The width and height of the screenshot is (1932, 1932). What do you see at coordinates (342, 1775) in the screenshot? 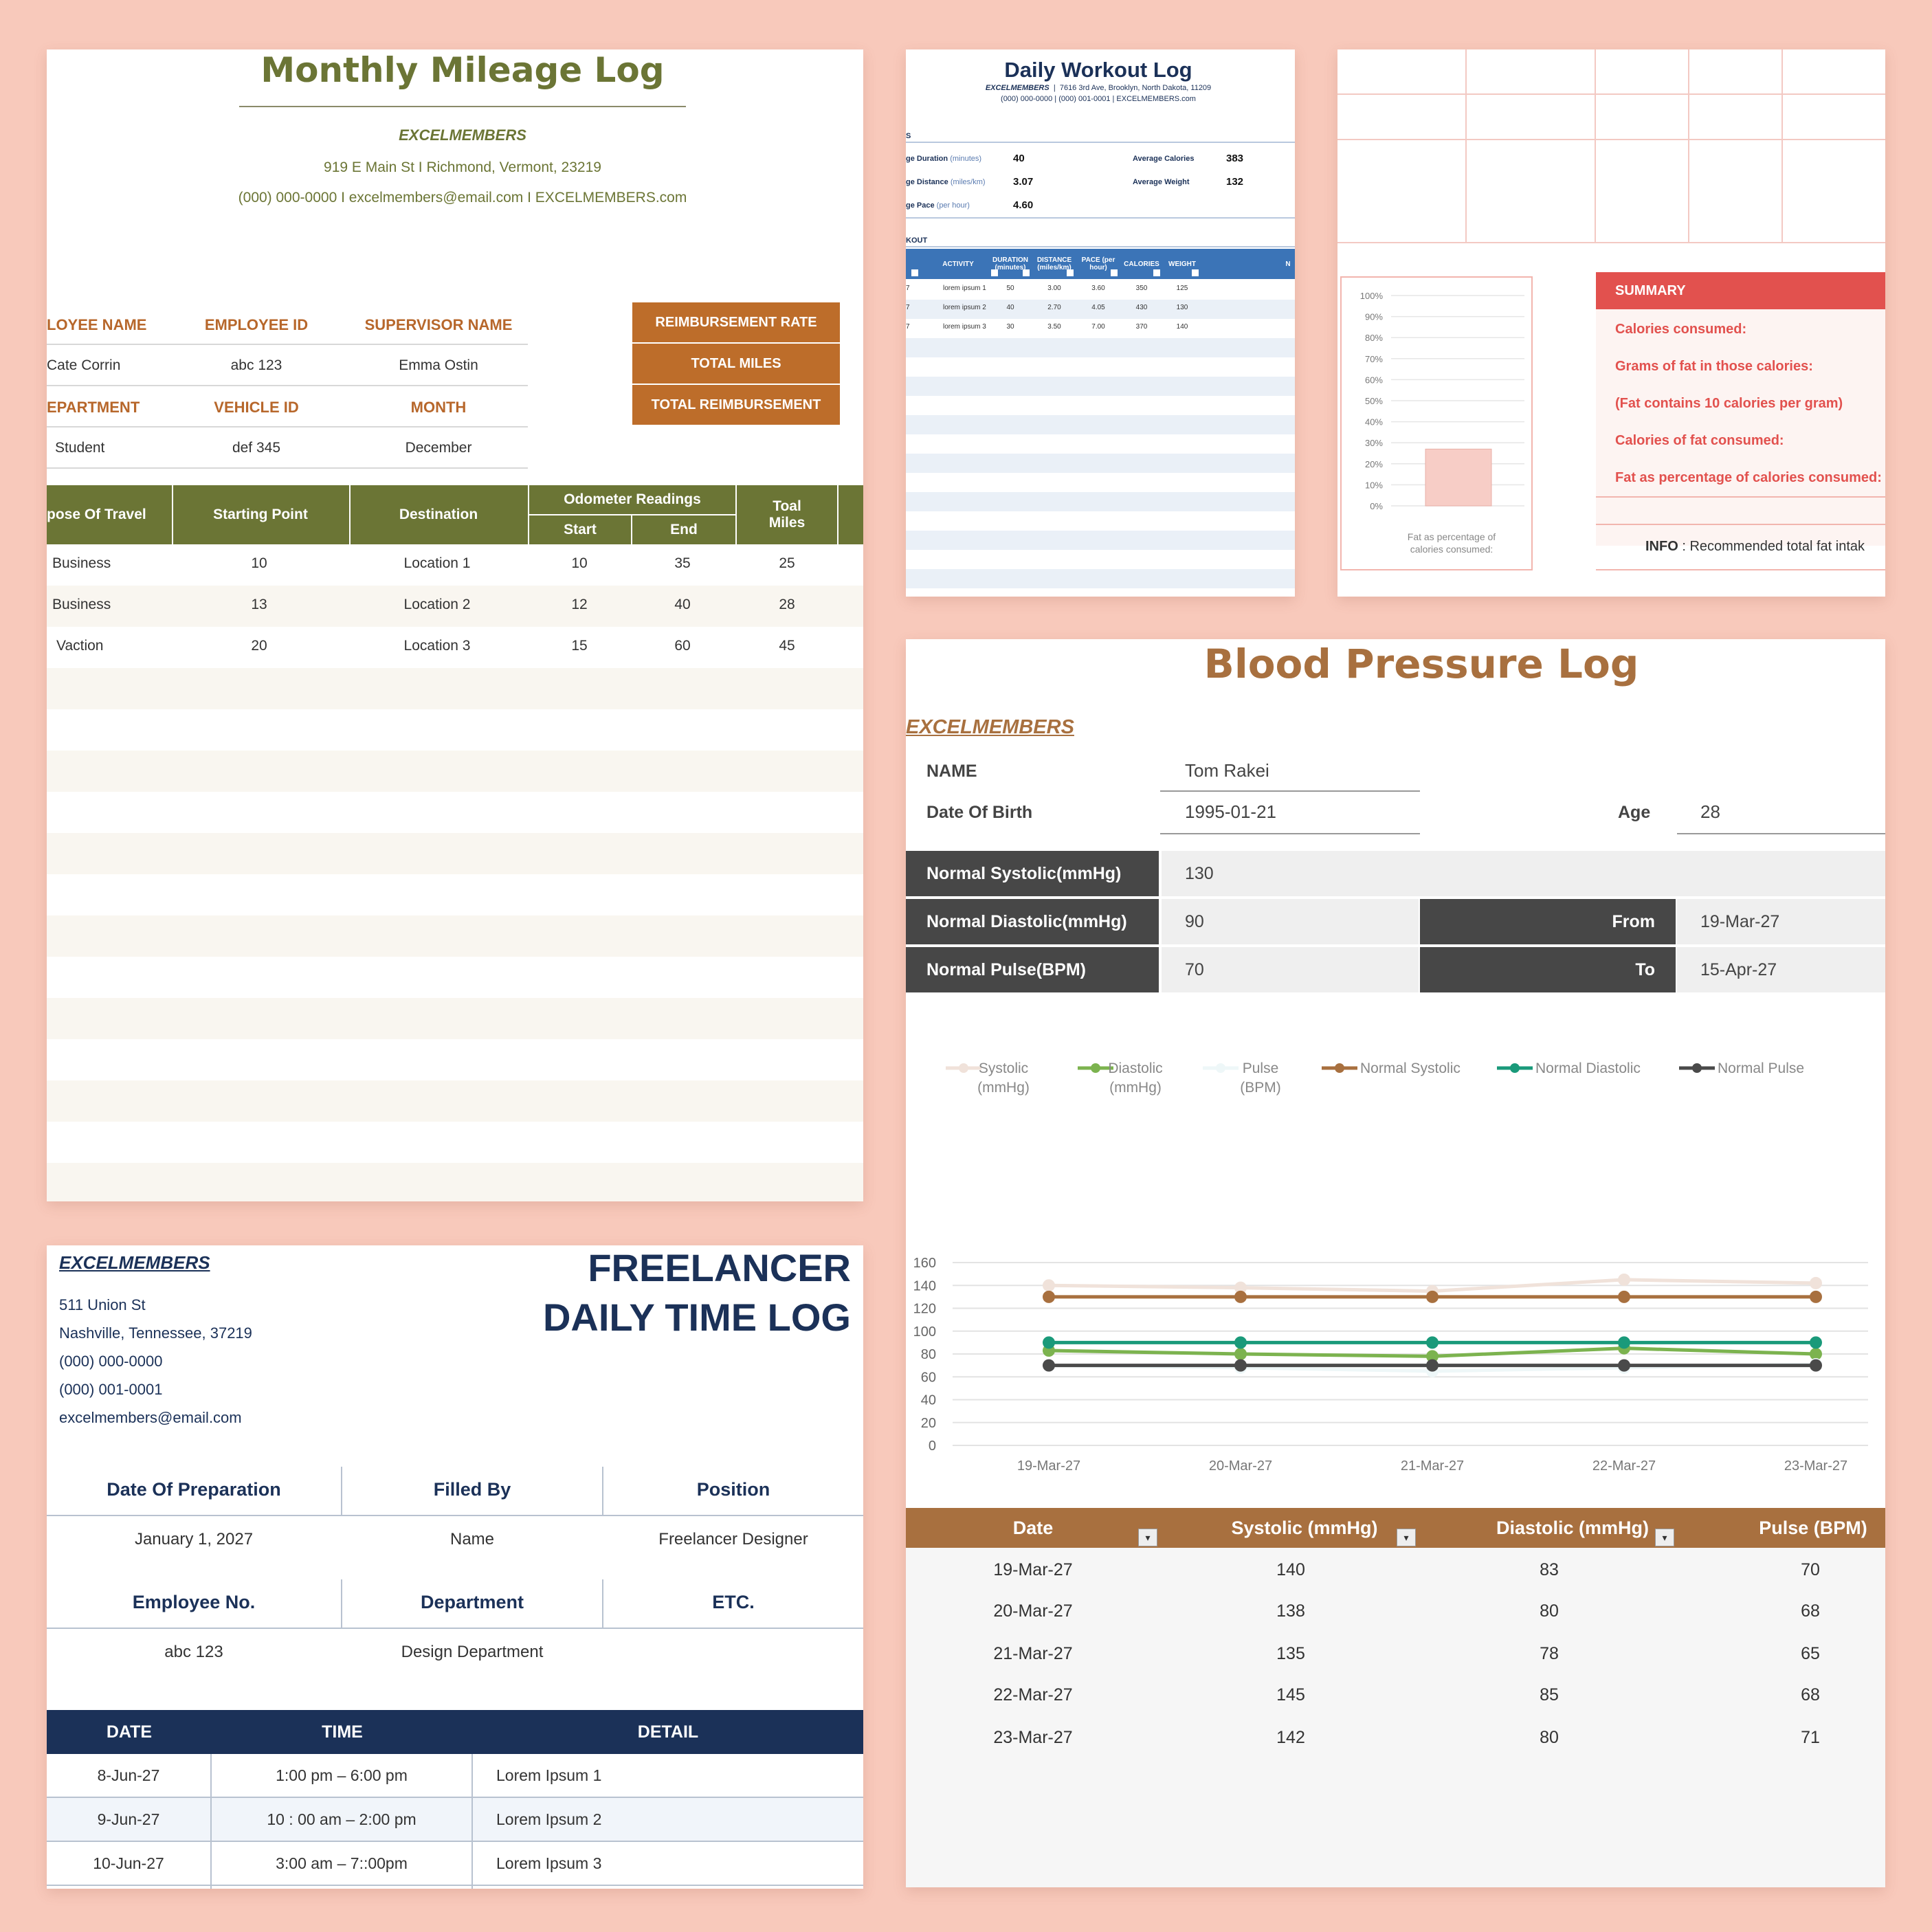
I see `cell-time: 1:00 pm – 6:00 pm` at bounding box center [342, 1775].